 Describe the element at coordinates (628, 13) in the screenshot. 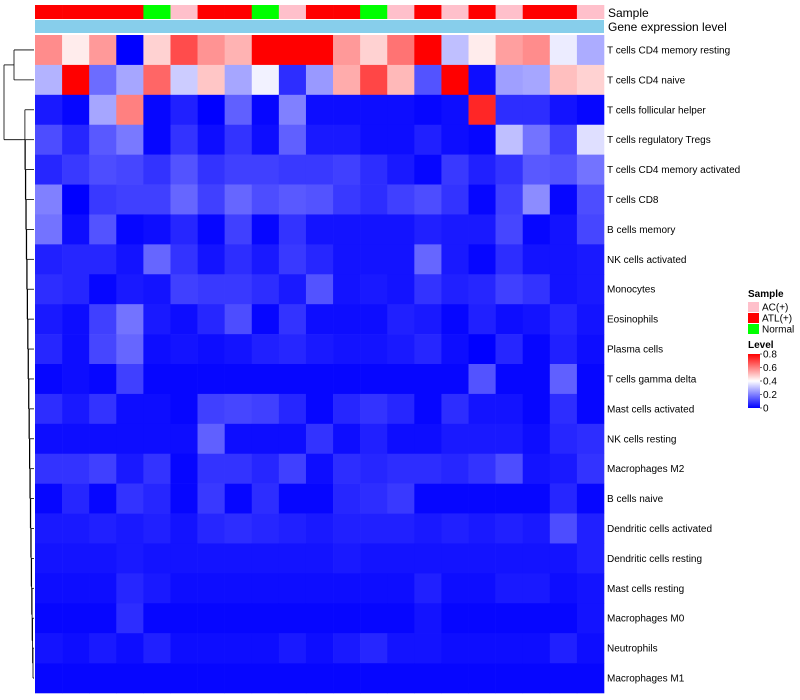

I see `sample-annotation-title: Sample` at that location.